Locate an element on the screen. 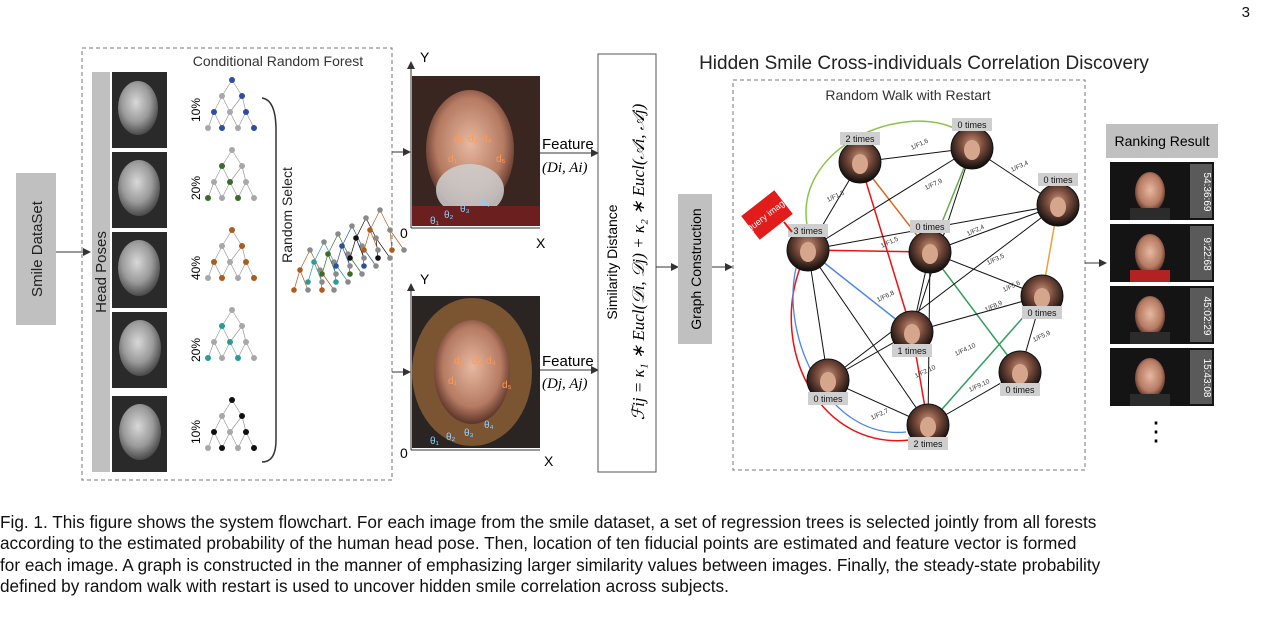 The image size is (1266, 629). ranking-images: 54:36:69 9:22:68 45:02:29 15:43:08 is located at coordinates (1162, 284).